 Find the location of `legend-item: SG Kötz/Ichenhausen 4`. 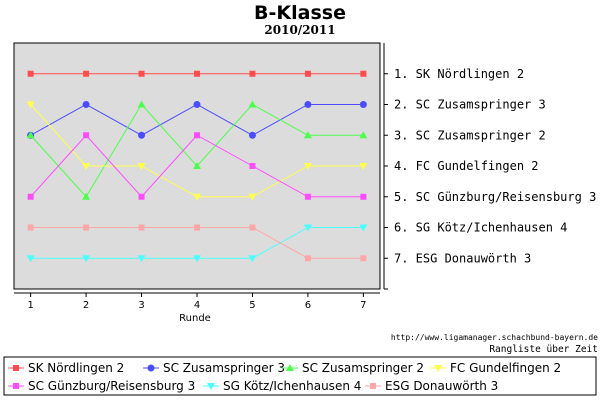

legend-item: SG Kötz/Ichenhausen 4 is located at coordinates (282, 386).